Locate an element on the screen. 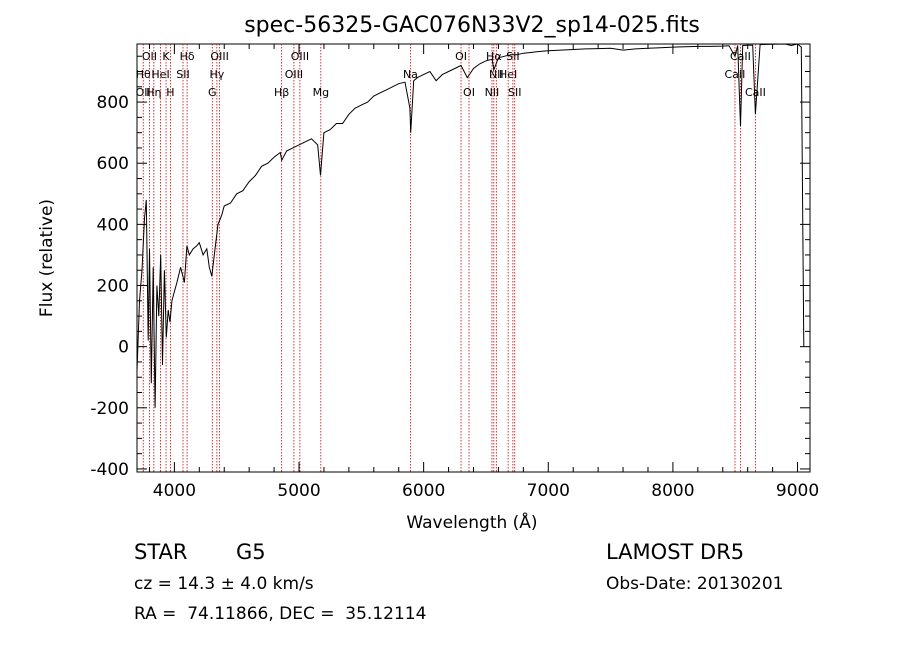  y-tick-label: 400 is located at coordinates (113, 225).